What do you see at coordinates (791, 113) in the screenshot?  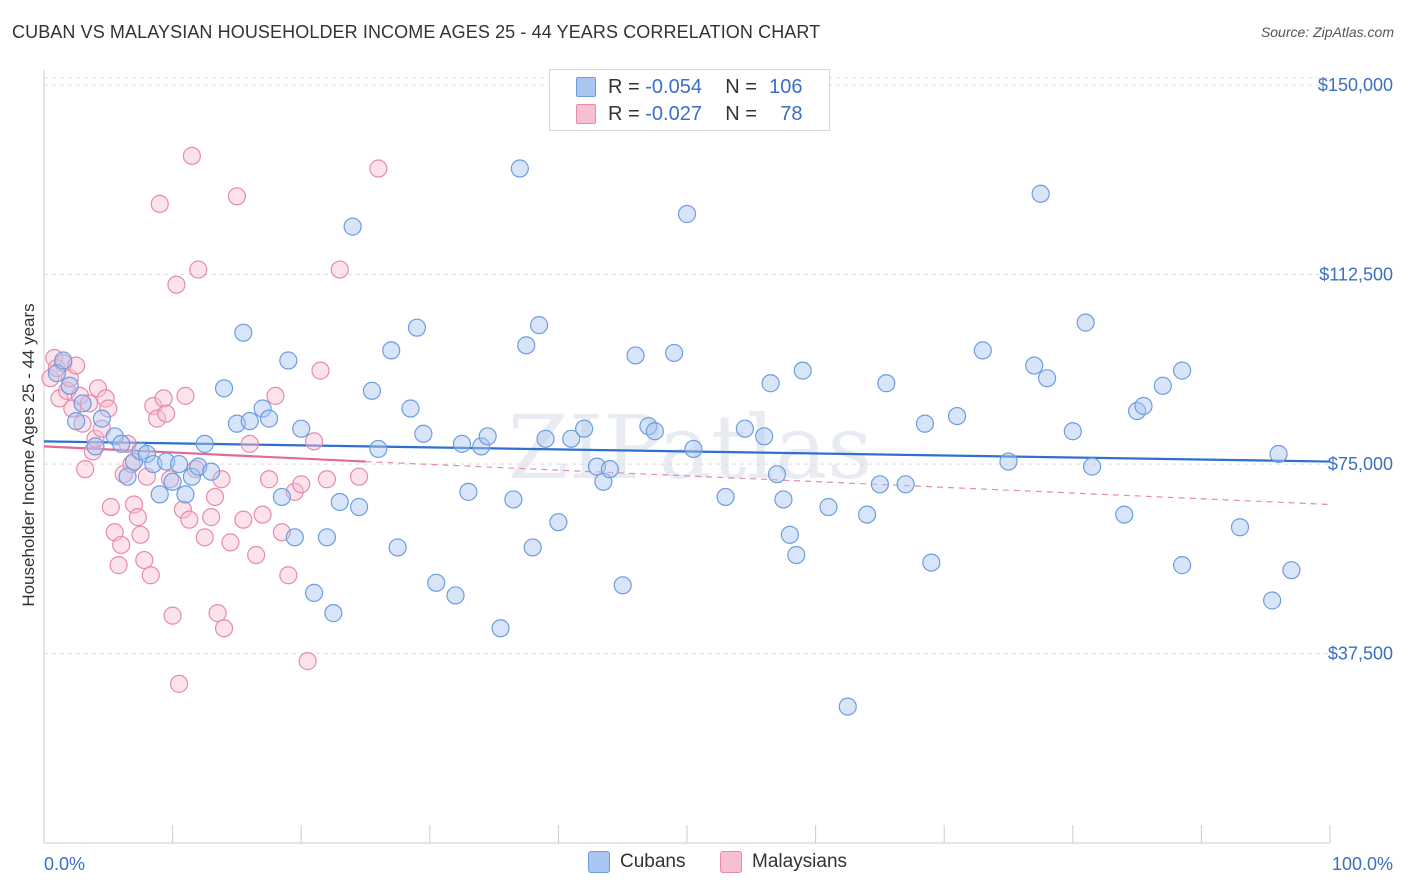 I see `legend-n-value: 78` at bounding box center [791, 113].